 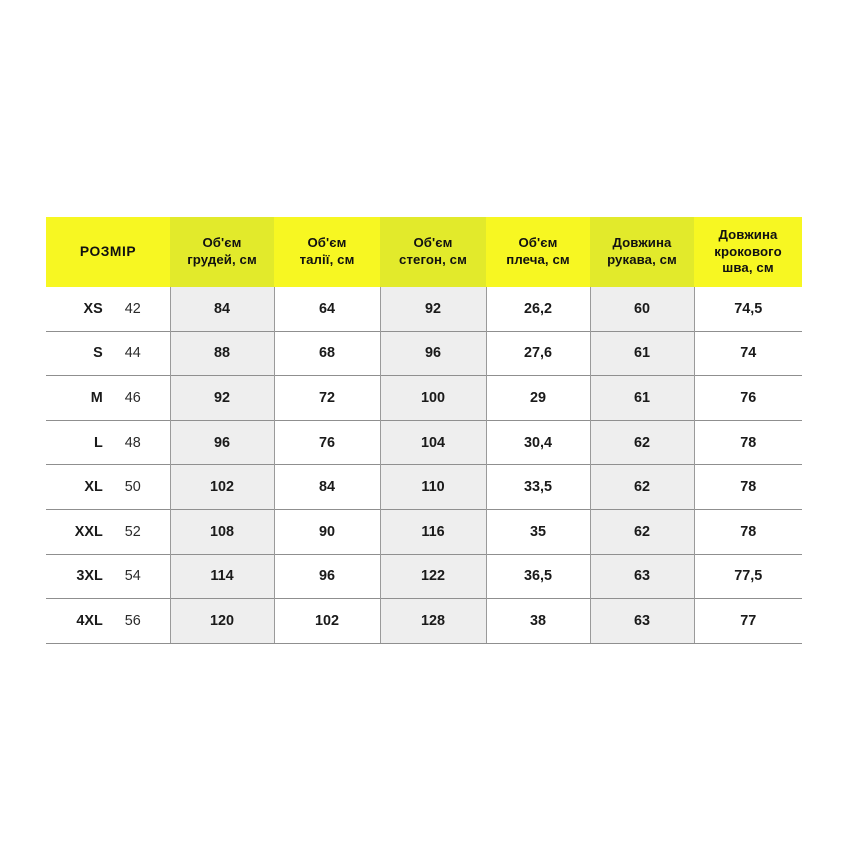 I want to click on cell-hips: 100, so click(x=433, y=398).